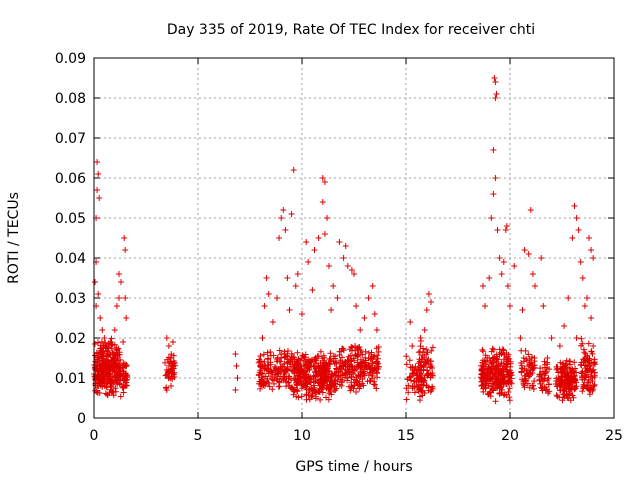  What do you see at coordinates (81, 419) in the screenshot?
I see `y-tick-label: 0` at bounding box center [81, 419].